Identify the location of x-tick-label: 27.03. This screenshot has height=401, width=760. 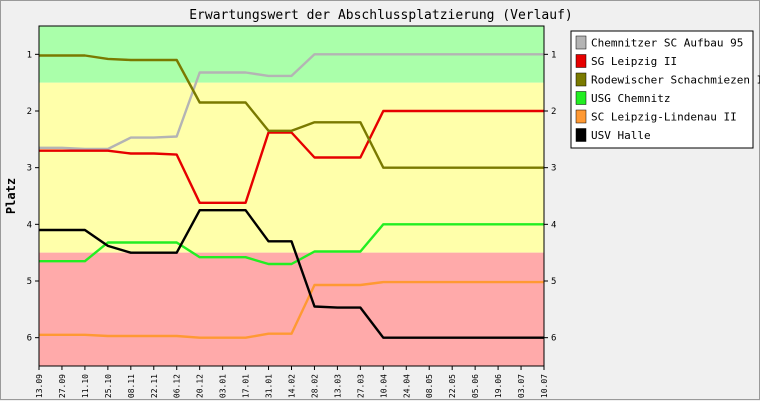
(360, 386).